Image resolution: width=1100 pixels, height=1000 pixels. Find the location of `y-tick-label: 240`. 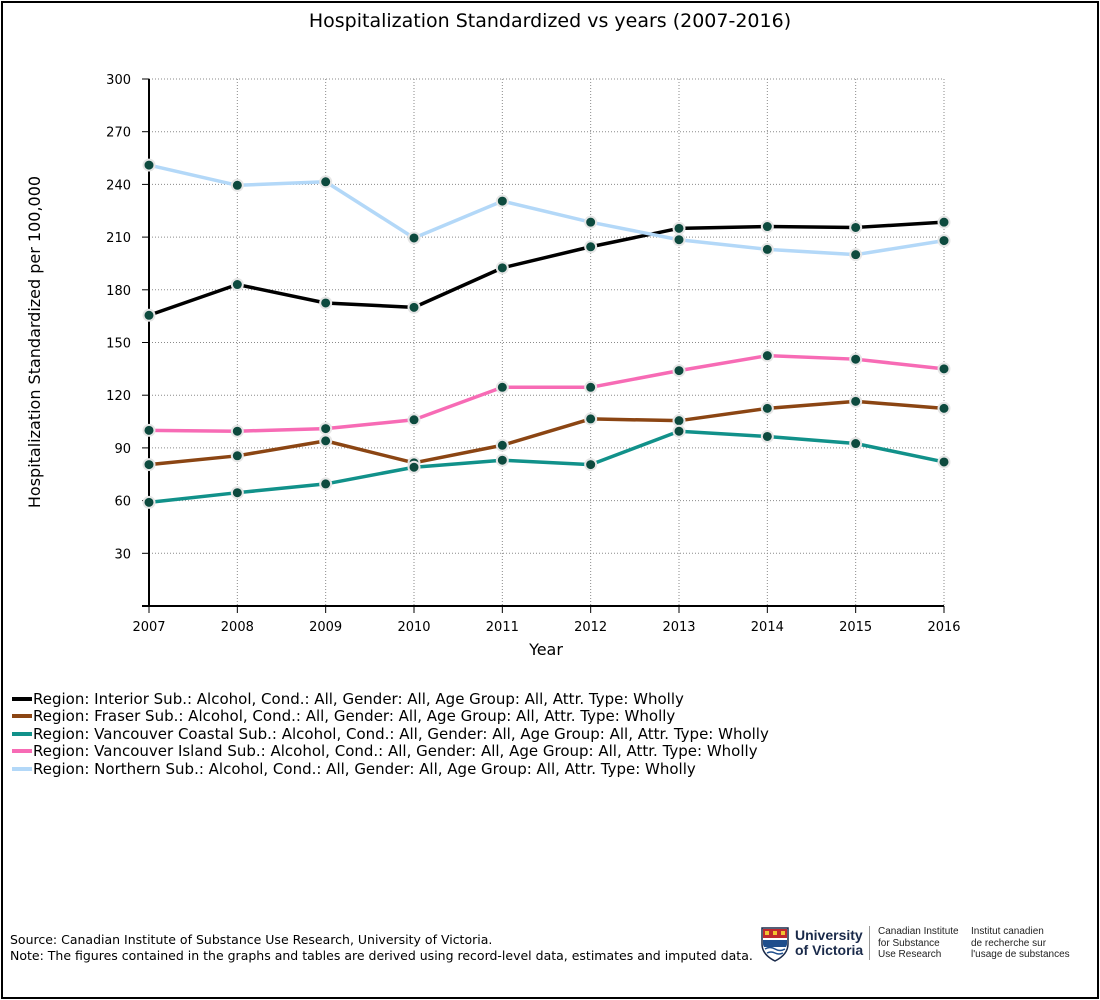

y-tick-label: 240 is located at coordinates (118, 185).